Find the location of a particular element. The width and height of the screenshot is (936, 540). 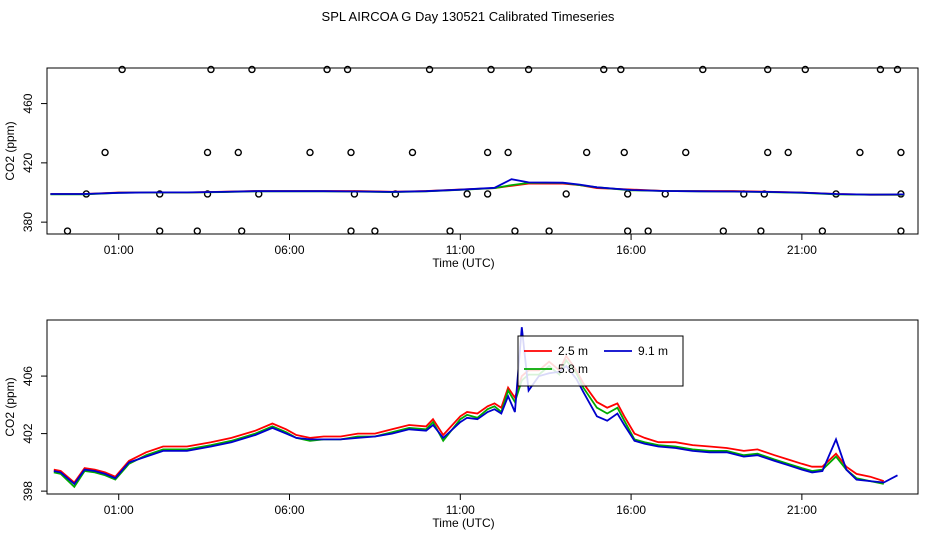

y-tick-label: 460 is located at coordinates (28, 103).